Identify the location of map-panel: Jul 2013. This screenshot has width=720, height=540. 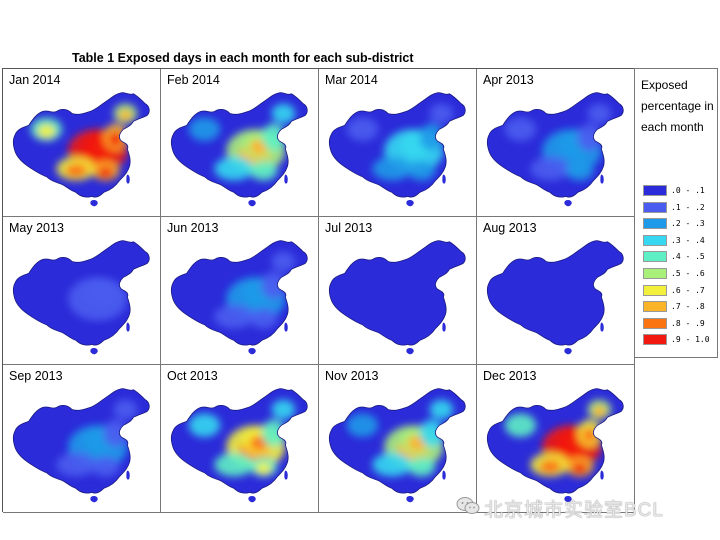
(398, 291).